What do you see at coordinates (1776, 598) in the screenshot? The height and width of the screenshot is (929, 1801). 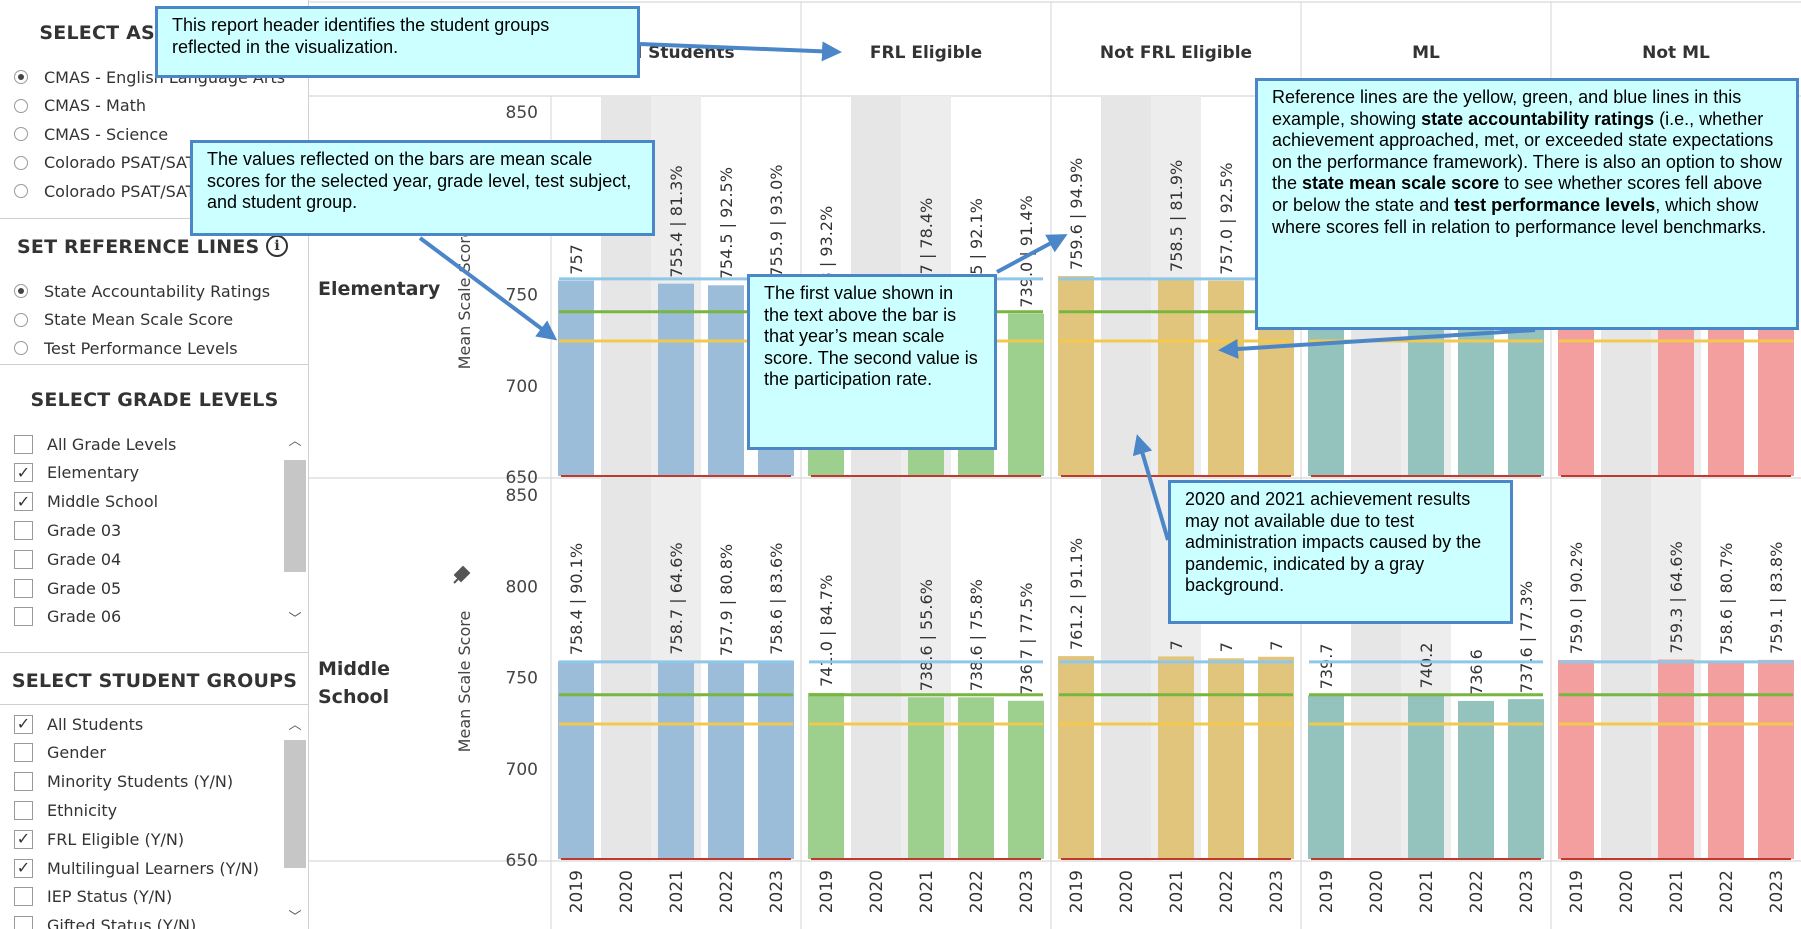 I see `bar-data-label: 759.1 | 83.8%` at bounding box center [1776, 598].